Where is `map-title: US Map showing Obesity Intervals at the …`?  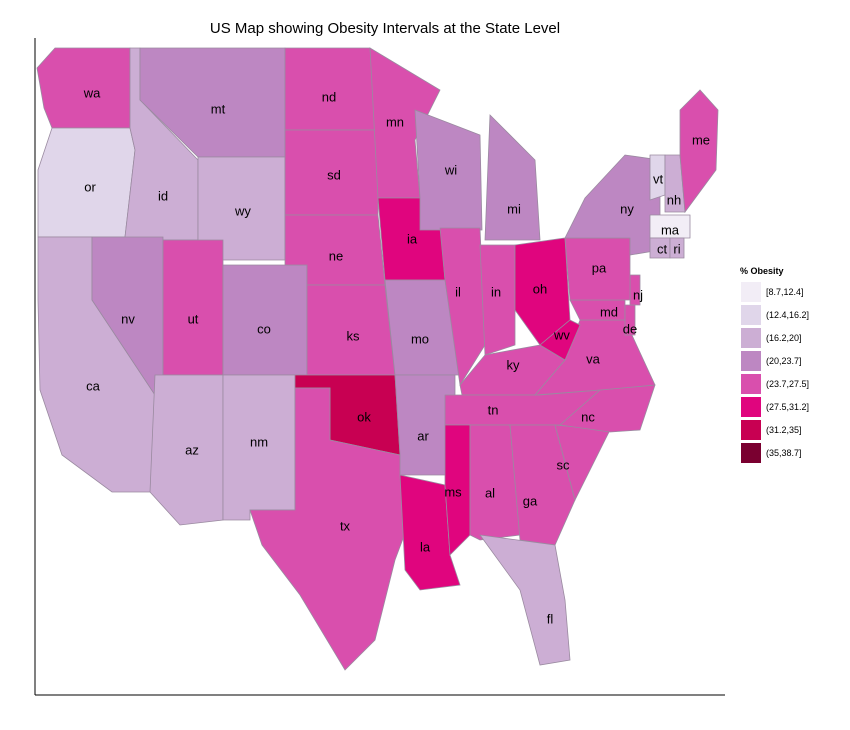
map-title: US Map showing Obesity Intervals at the … is located at coordinates (385, 28).